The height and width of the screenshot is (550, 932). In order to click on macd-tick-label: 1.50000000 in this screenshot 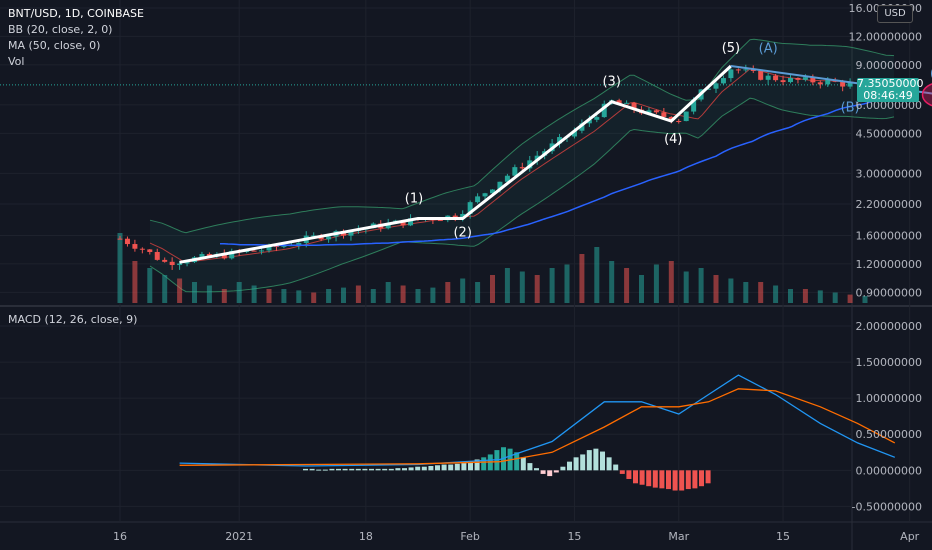, I will do `click(889, 362)`.